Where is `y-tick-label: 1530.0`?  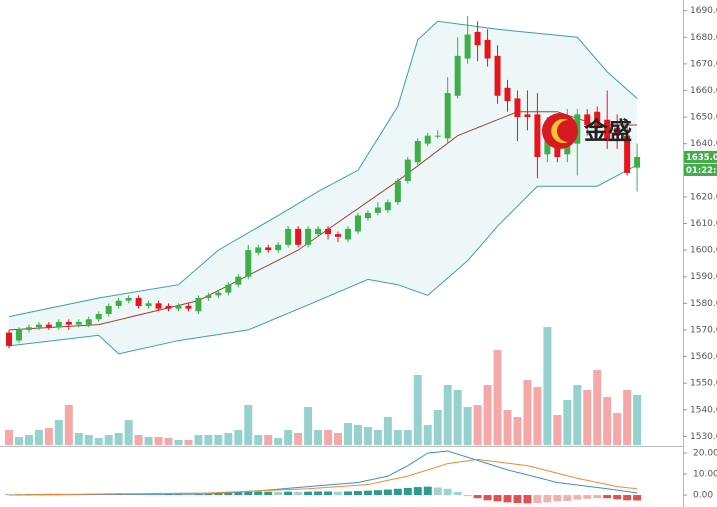
y-tick-label: 1530.0 is located at coordinates (703, 437).